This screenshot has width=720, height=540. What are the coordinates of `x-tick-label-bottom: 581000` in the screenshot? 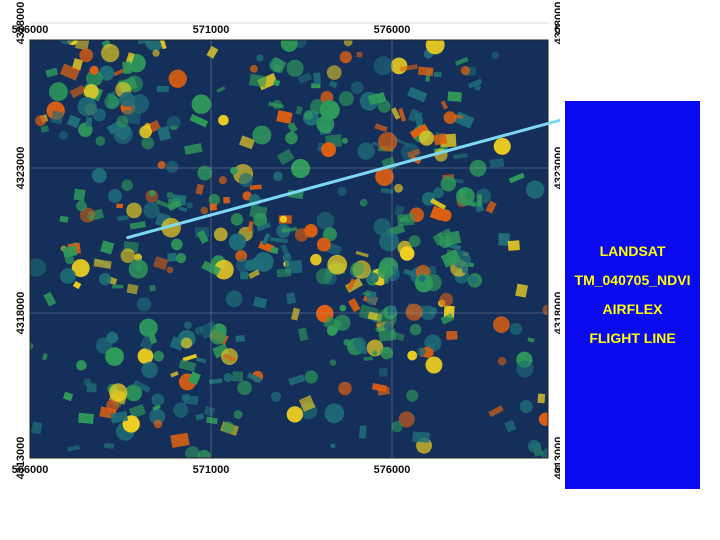 It's located at (557, 470).